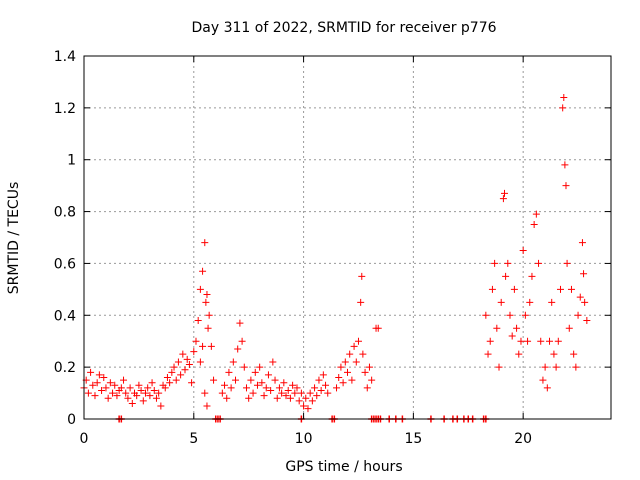 The height and width of the screenshot is (480, 640). Describe the element at coordinates (71, 161) in the screenshot. I see `y-tick-label: 1` at that location.